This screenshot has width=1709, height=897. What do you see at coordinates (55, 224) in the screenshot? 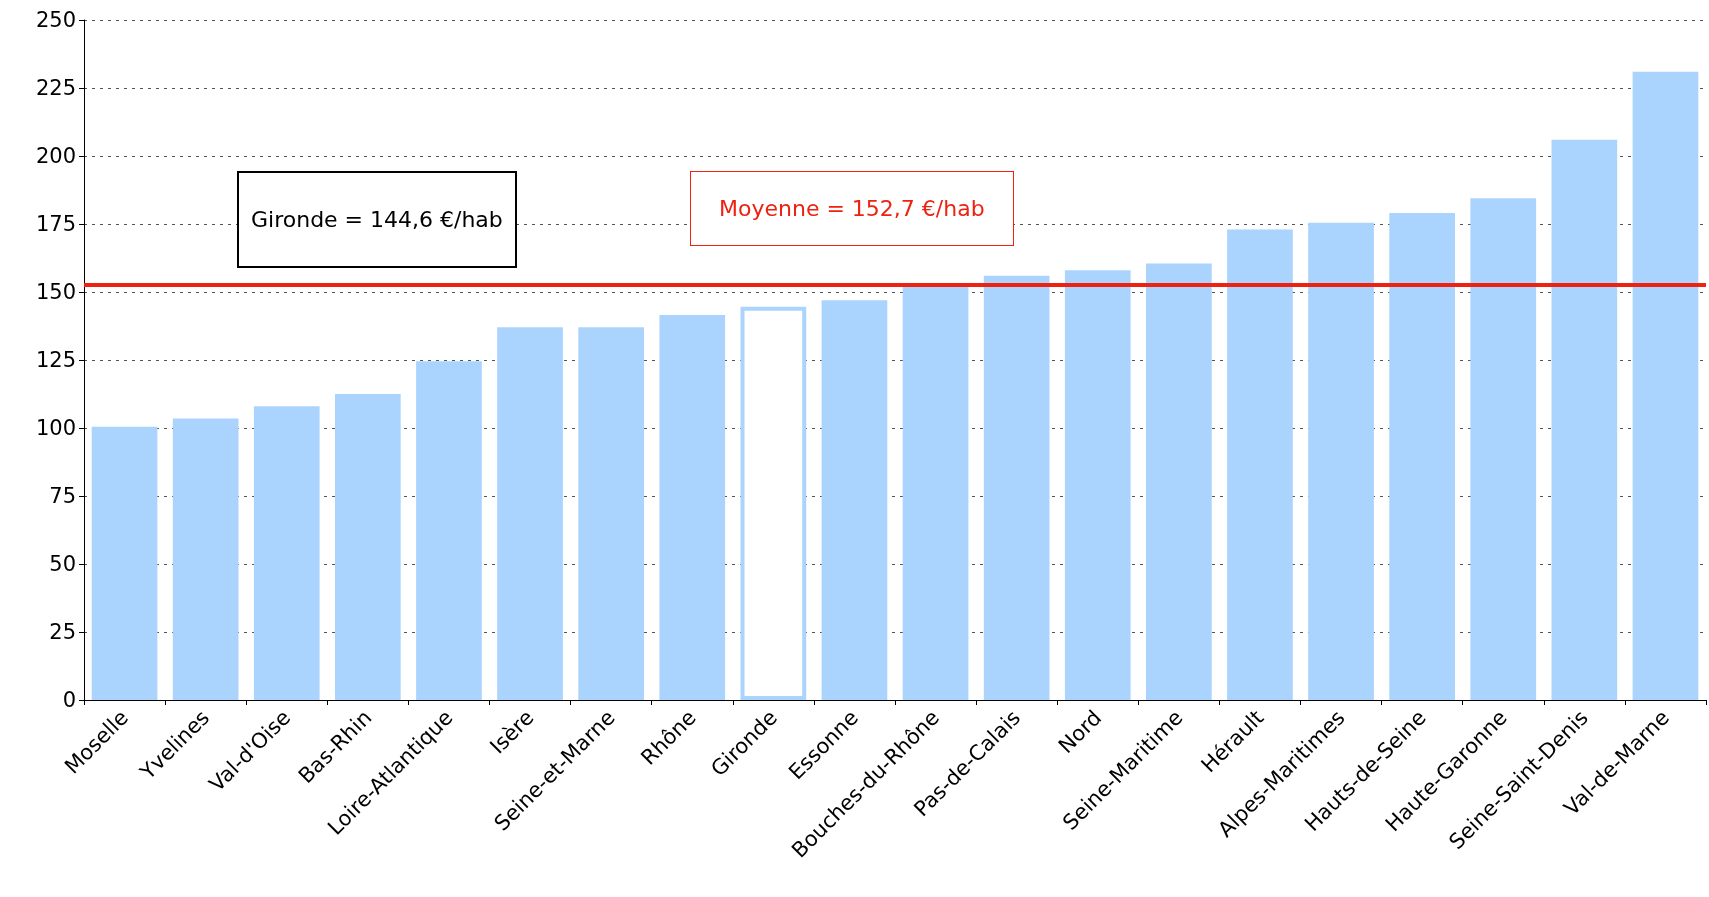
I see `y-tick-label: 175` at bounding box center [55, 224].